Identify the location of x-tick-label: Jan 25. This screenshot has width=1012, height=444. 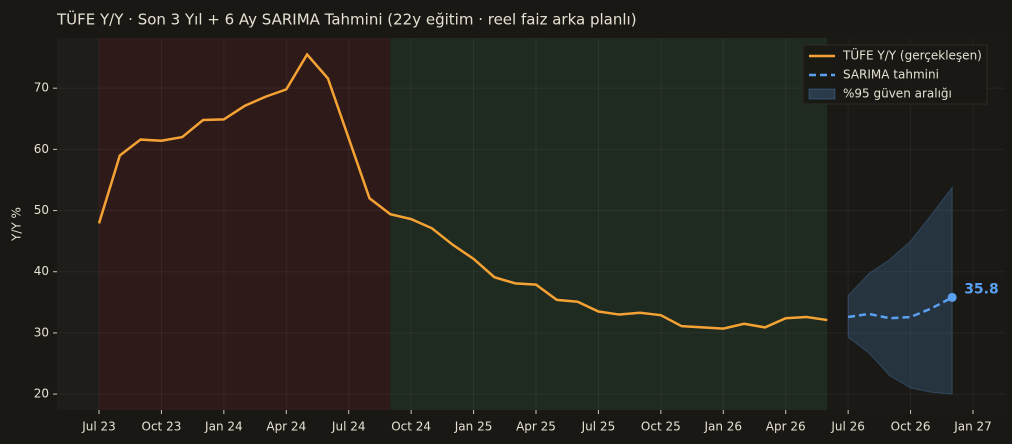
(473, 427).